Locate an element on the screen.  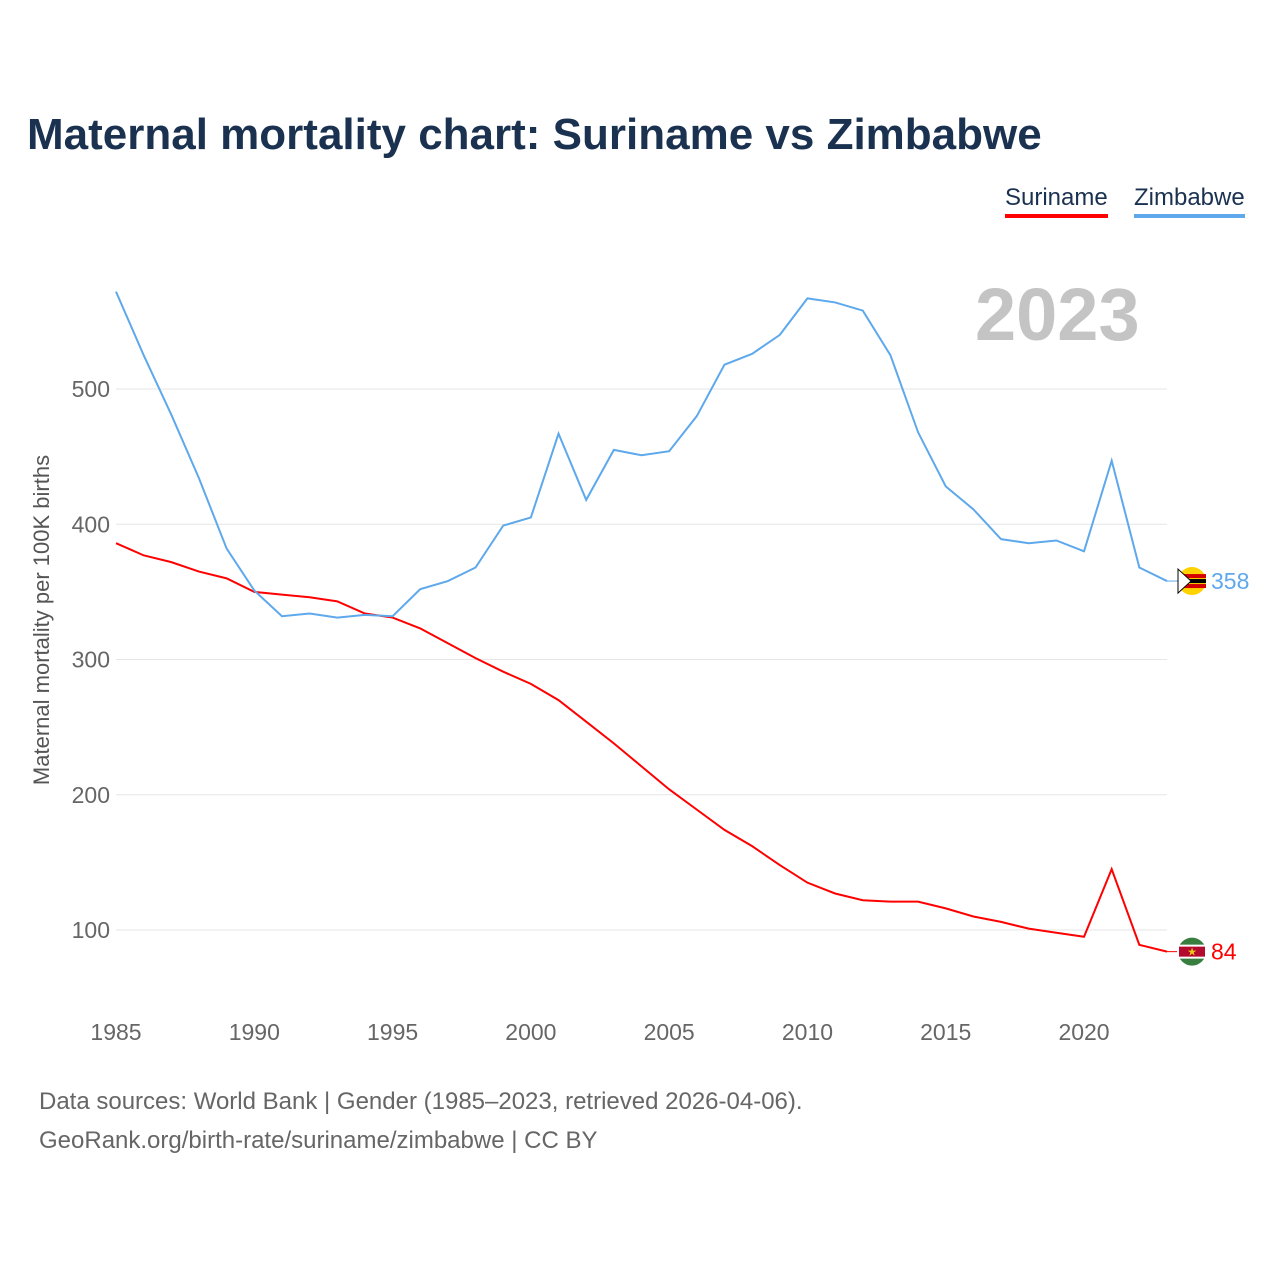
end-value-label: 358 is located at coordinates (1230, 581).